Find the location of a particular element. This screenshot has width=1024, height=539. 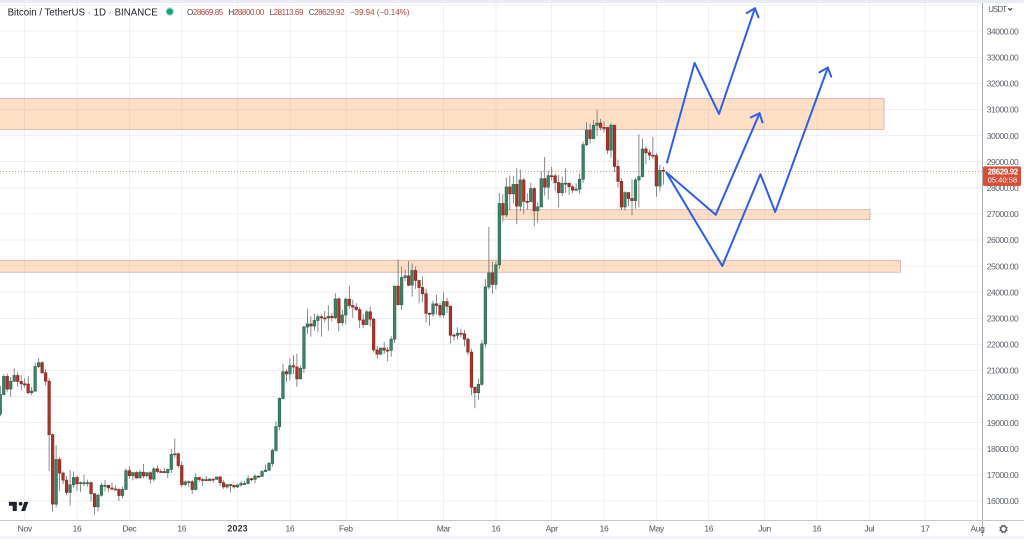

svg-text: 31000.00 is located at coordinates (1003, 110).